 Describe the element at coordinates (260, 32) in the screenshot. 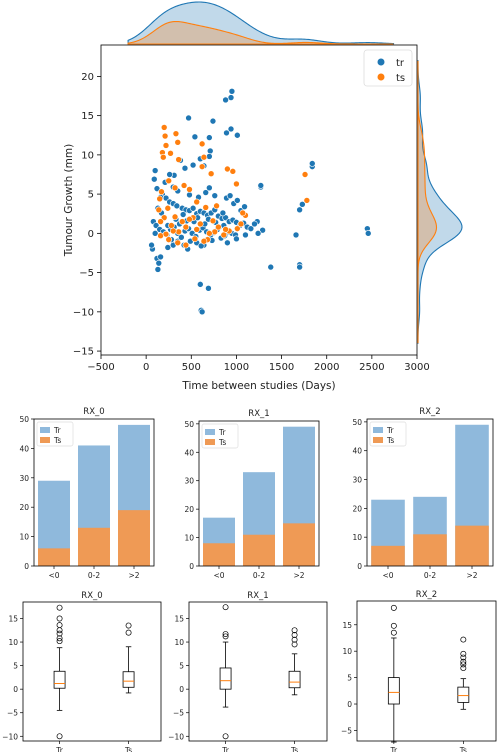

I see `top-kde-ts` at that location.